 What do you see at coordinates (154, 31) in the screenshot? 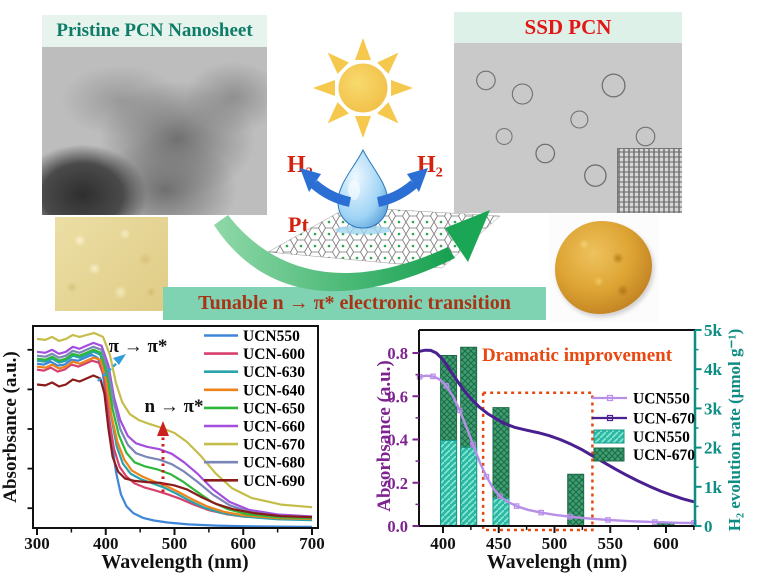
I see `panel-title-pristine-pcn: Pristine PCN Nanosheet` at bounding box center [154, 31].